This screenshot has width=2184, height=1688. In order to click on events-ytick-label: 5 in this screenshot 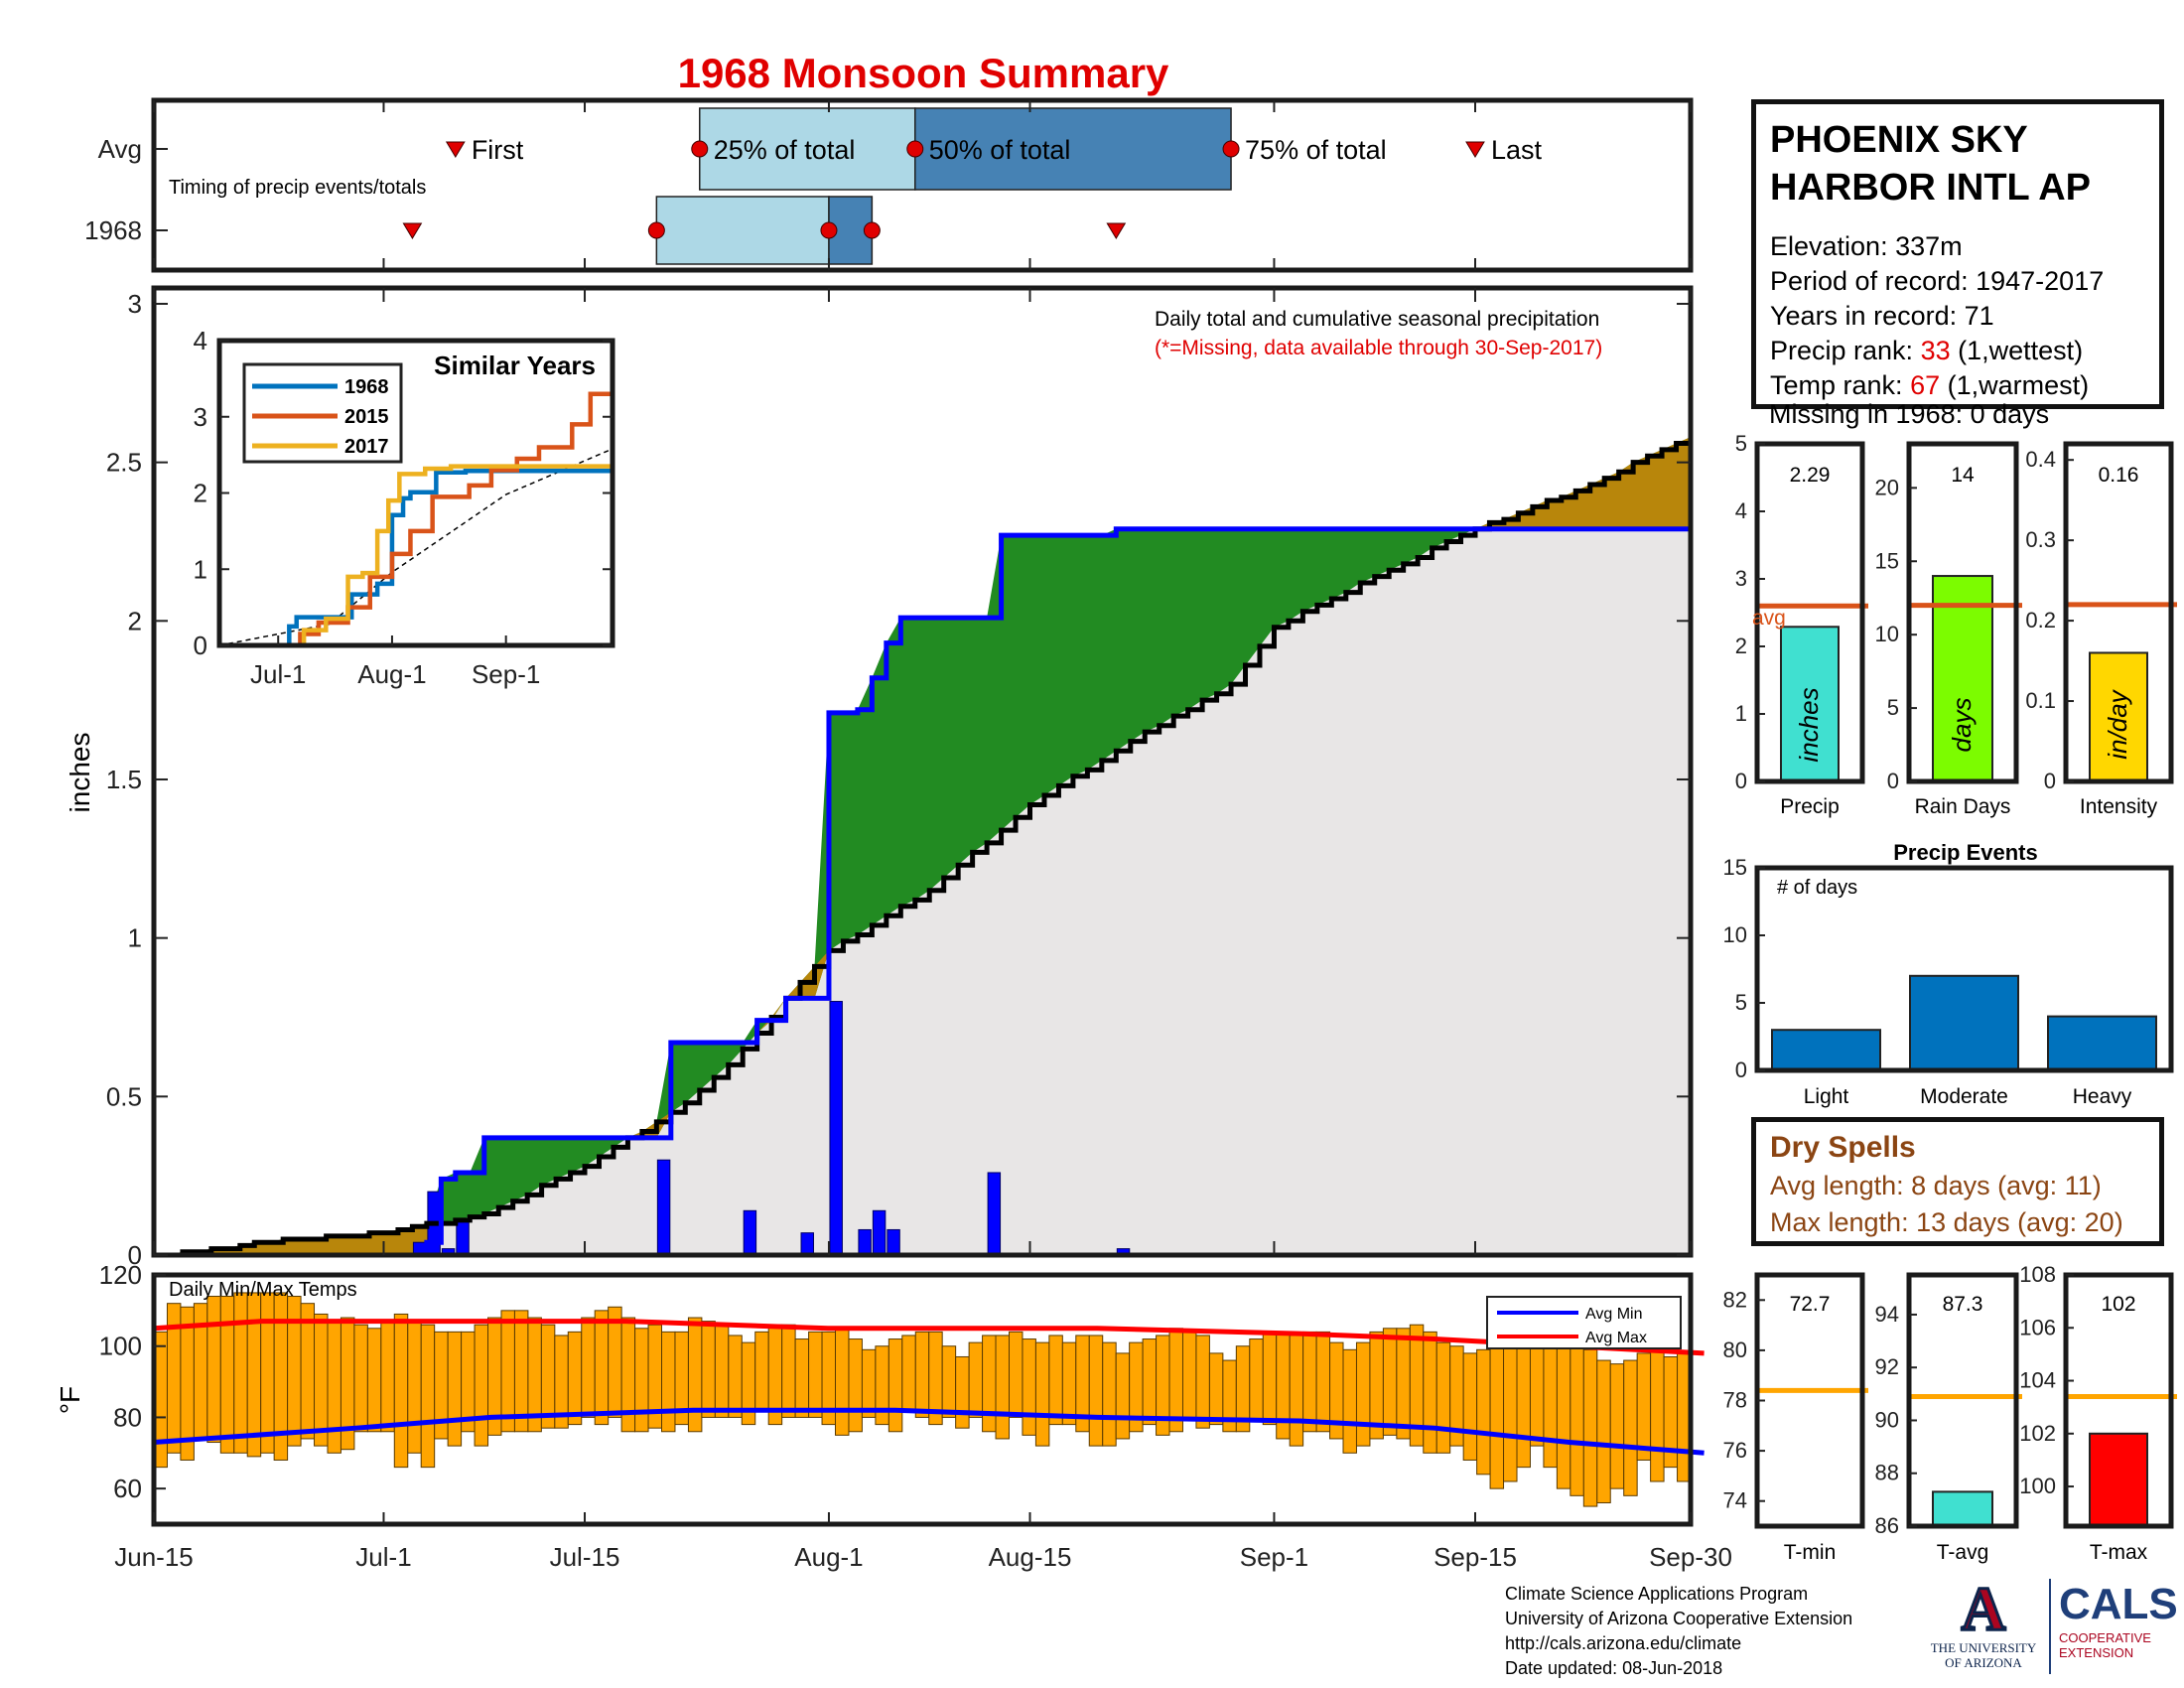, I will do `click(1741, 1002)`.